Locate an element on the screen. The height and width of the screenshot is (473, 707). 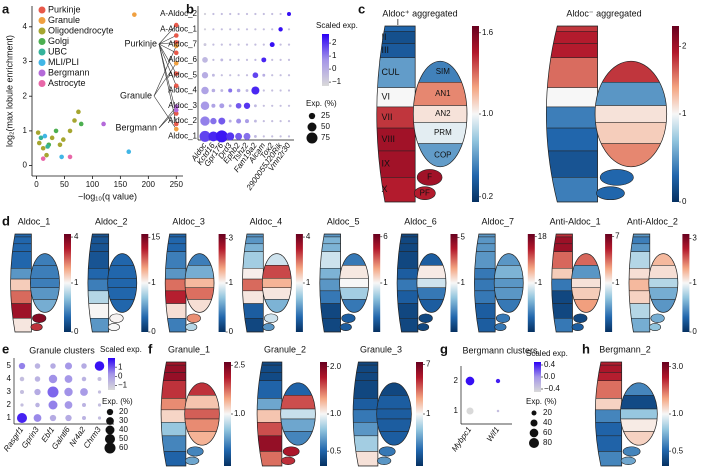
colorbar-tick-label: 6 is located at coordinates (385, 236).